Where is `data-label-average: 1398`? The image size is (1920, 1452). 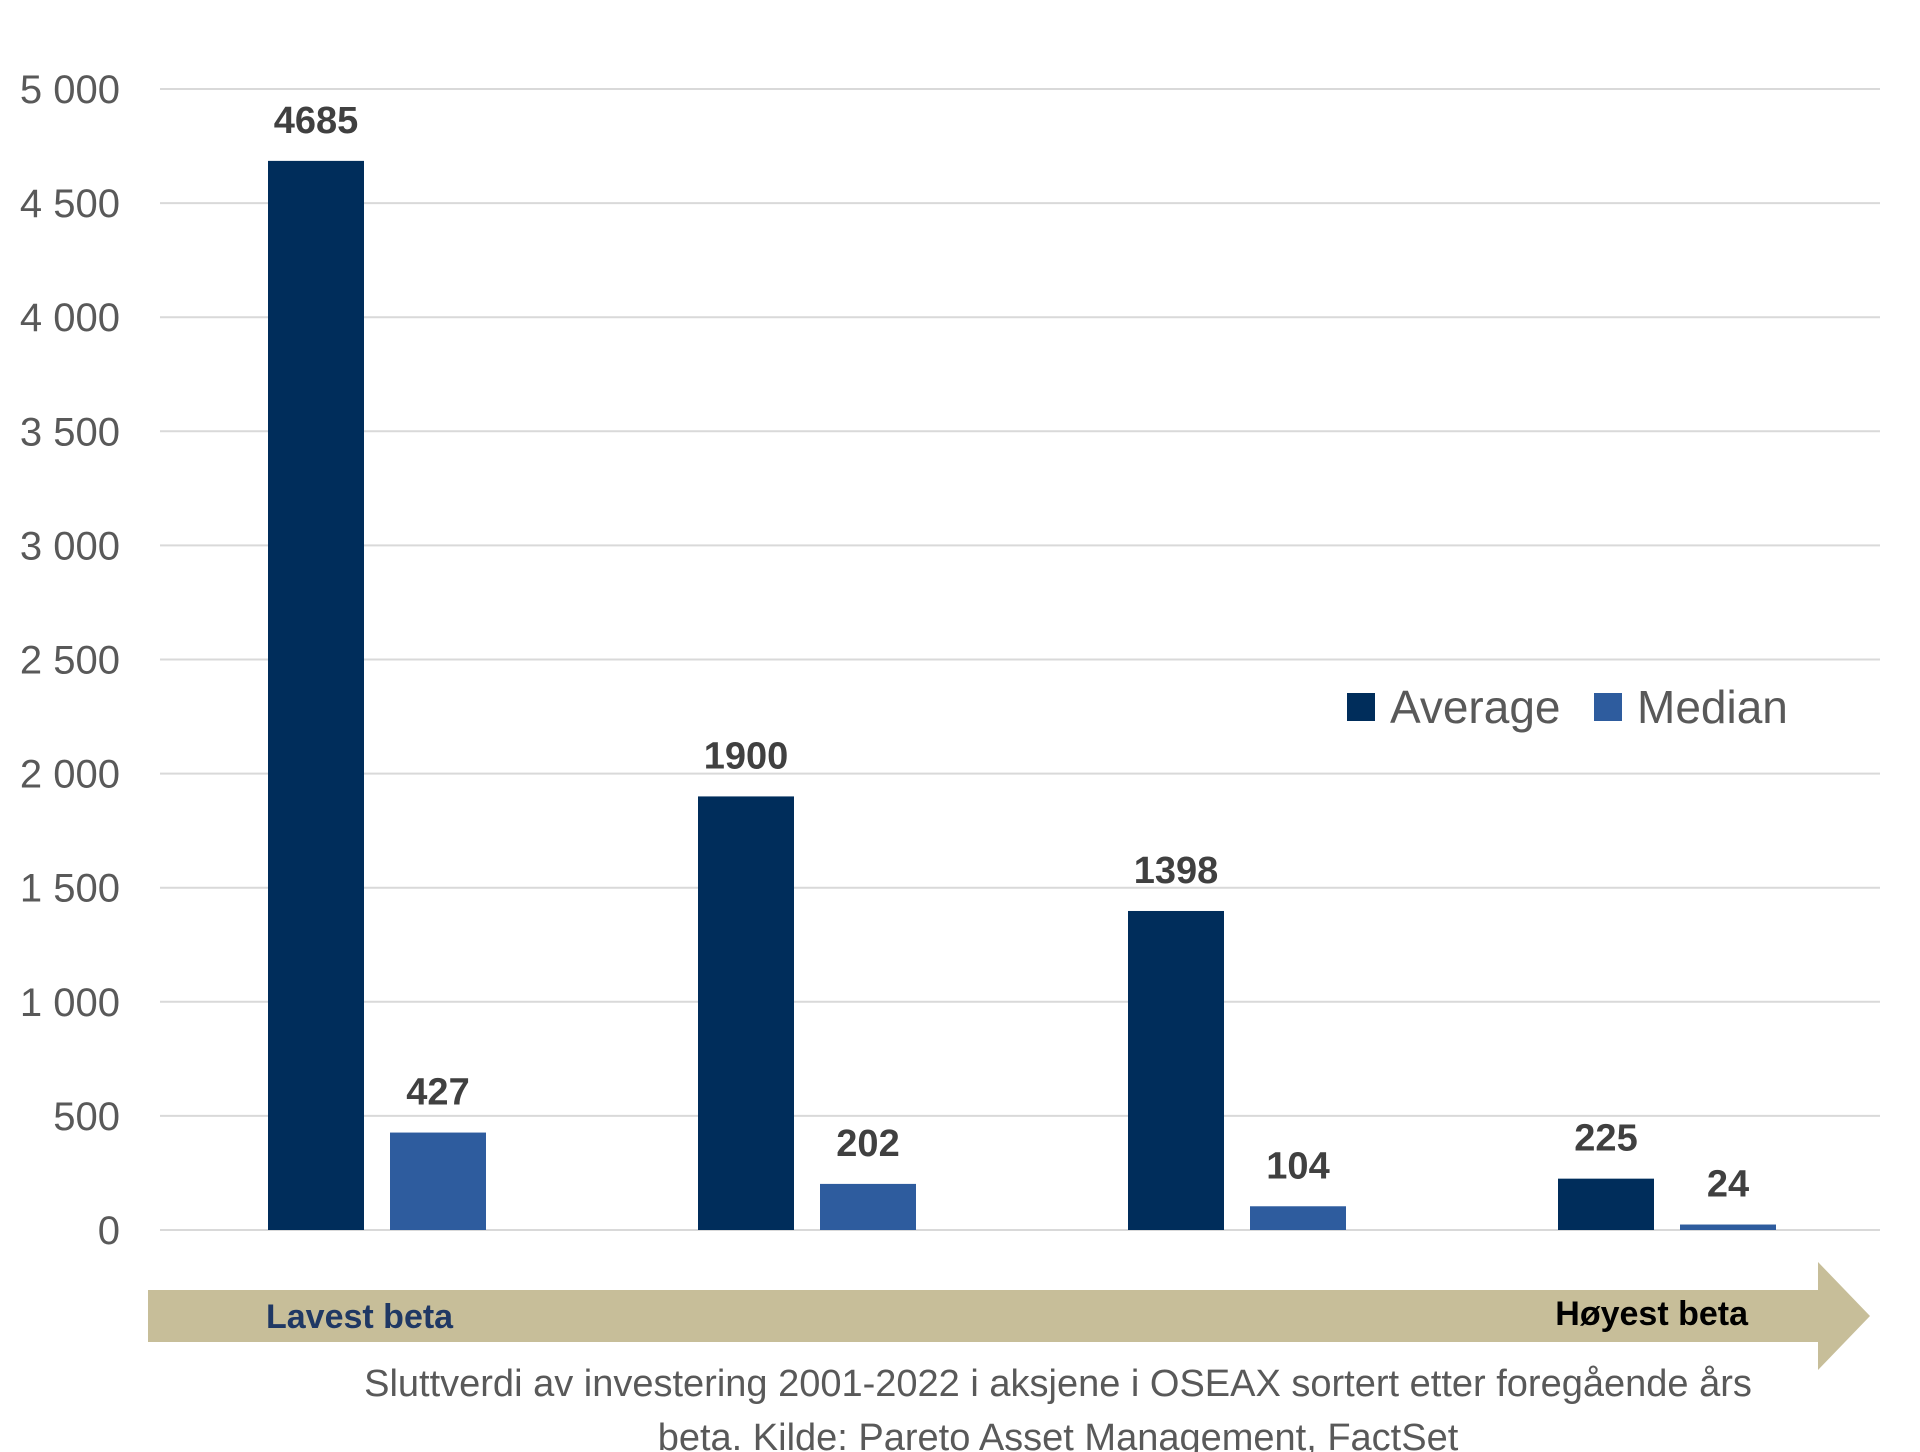
data-label-average: 1398 is located at coordinates (1176, 871).